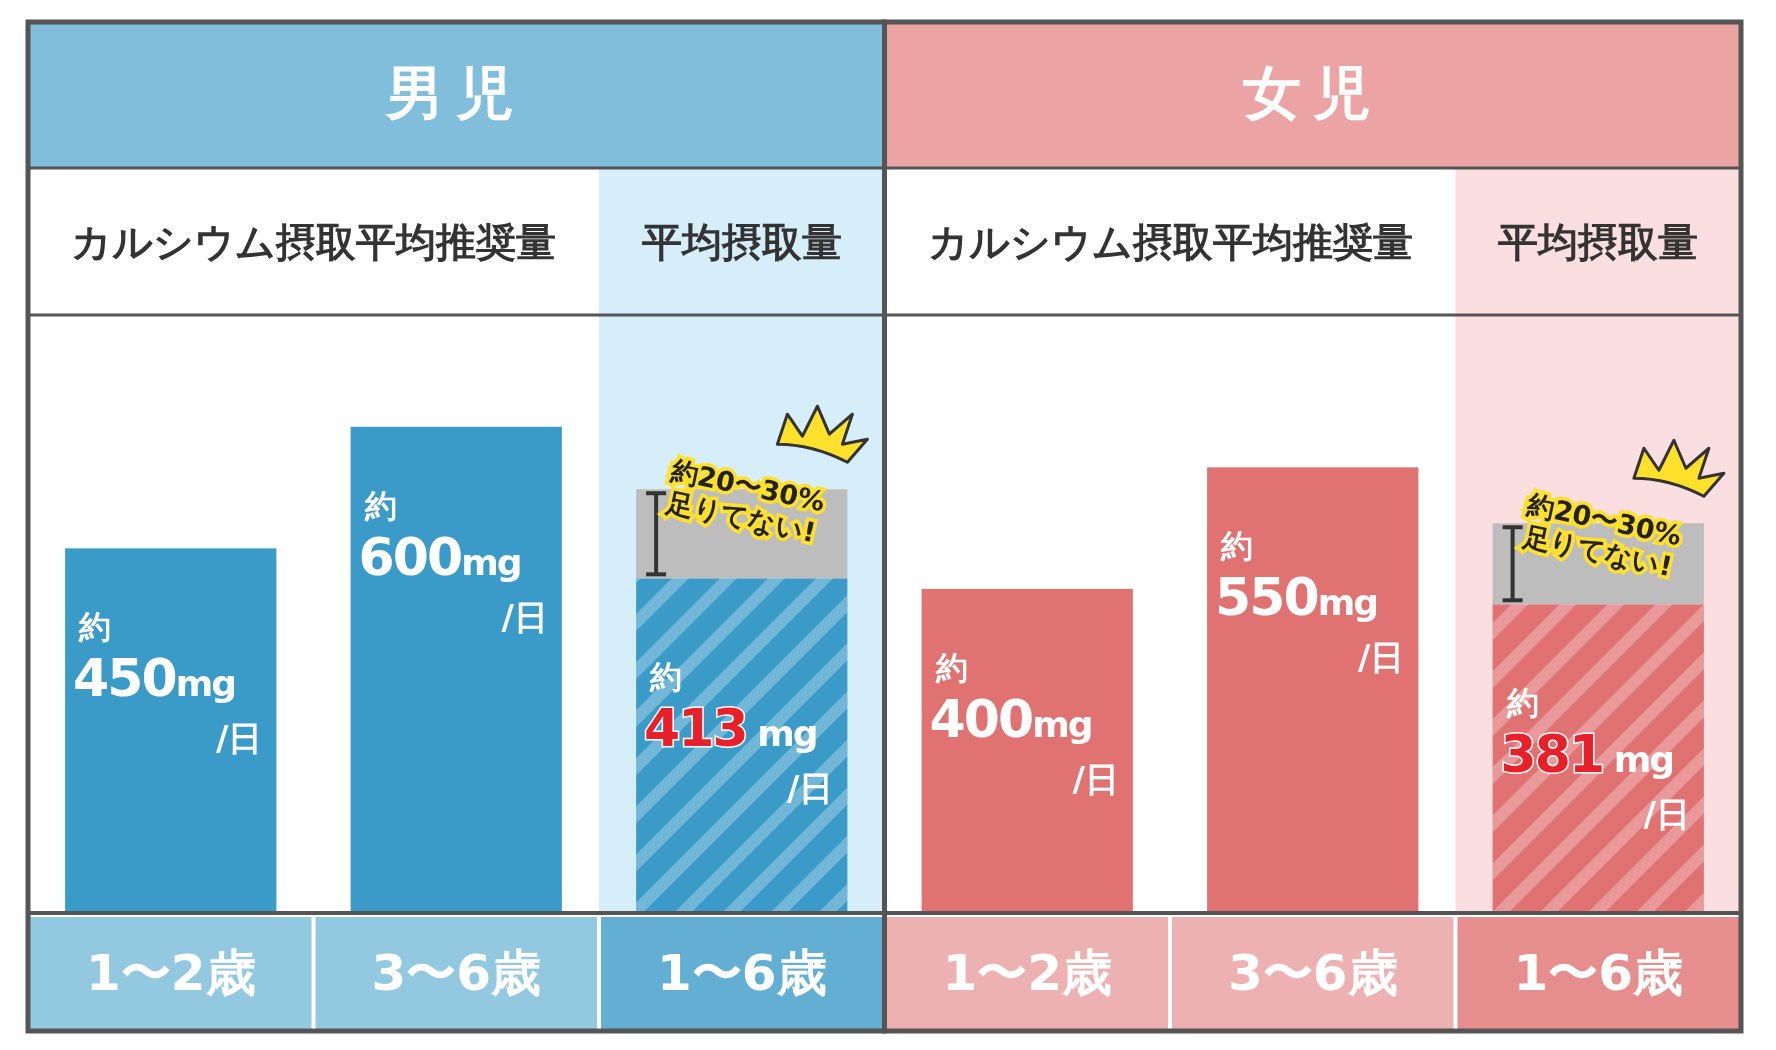  Describe the element at coordinates (1595, 759) in the screenshot. I see `data-label: 約 381 mg /日` at that location.